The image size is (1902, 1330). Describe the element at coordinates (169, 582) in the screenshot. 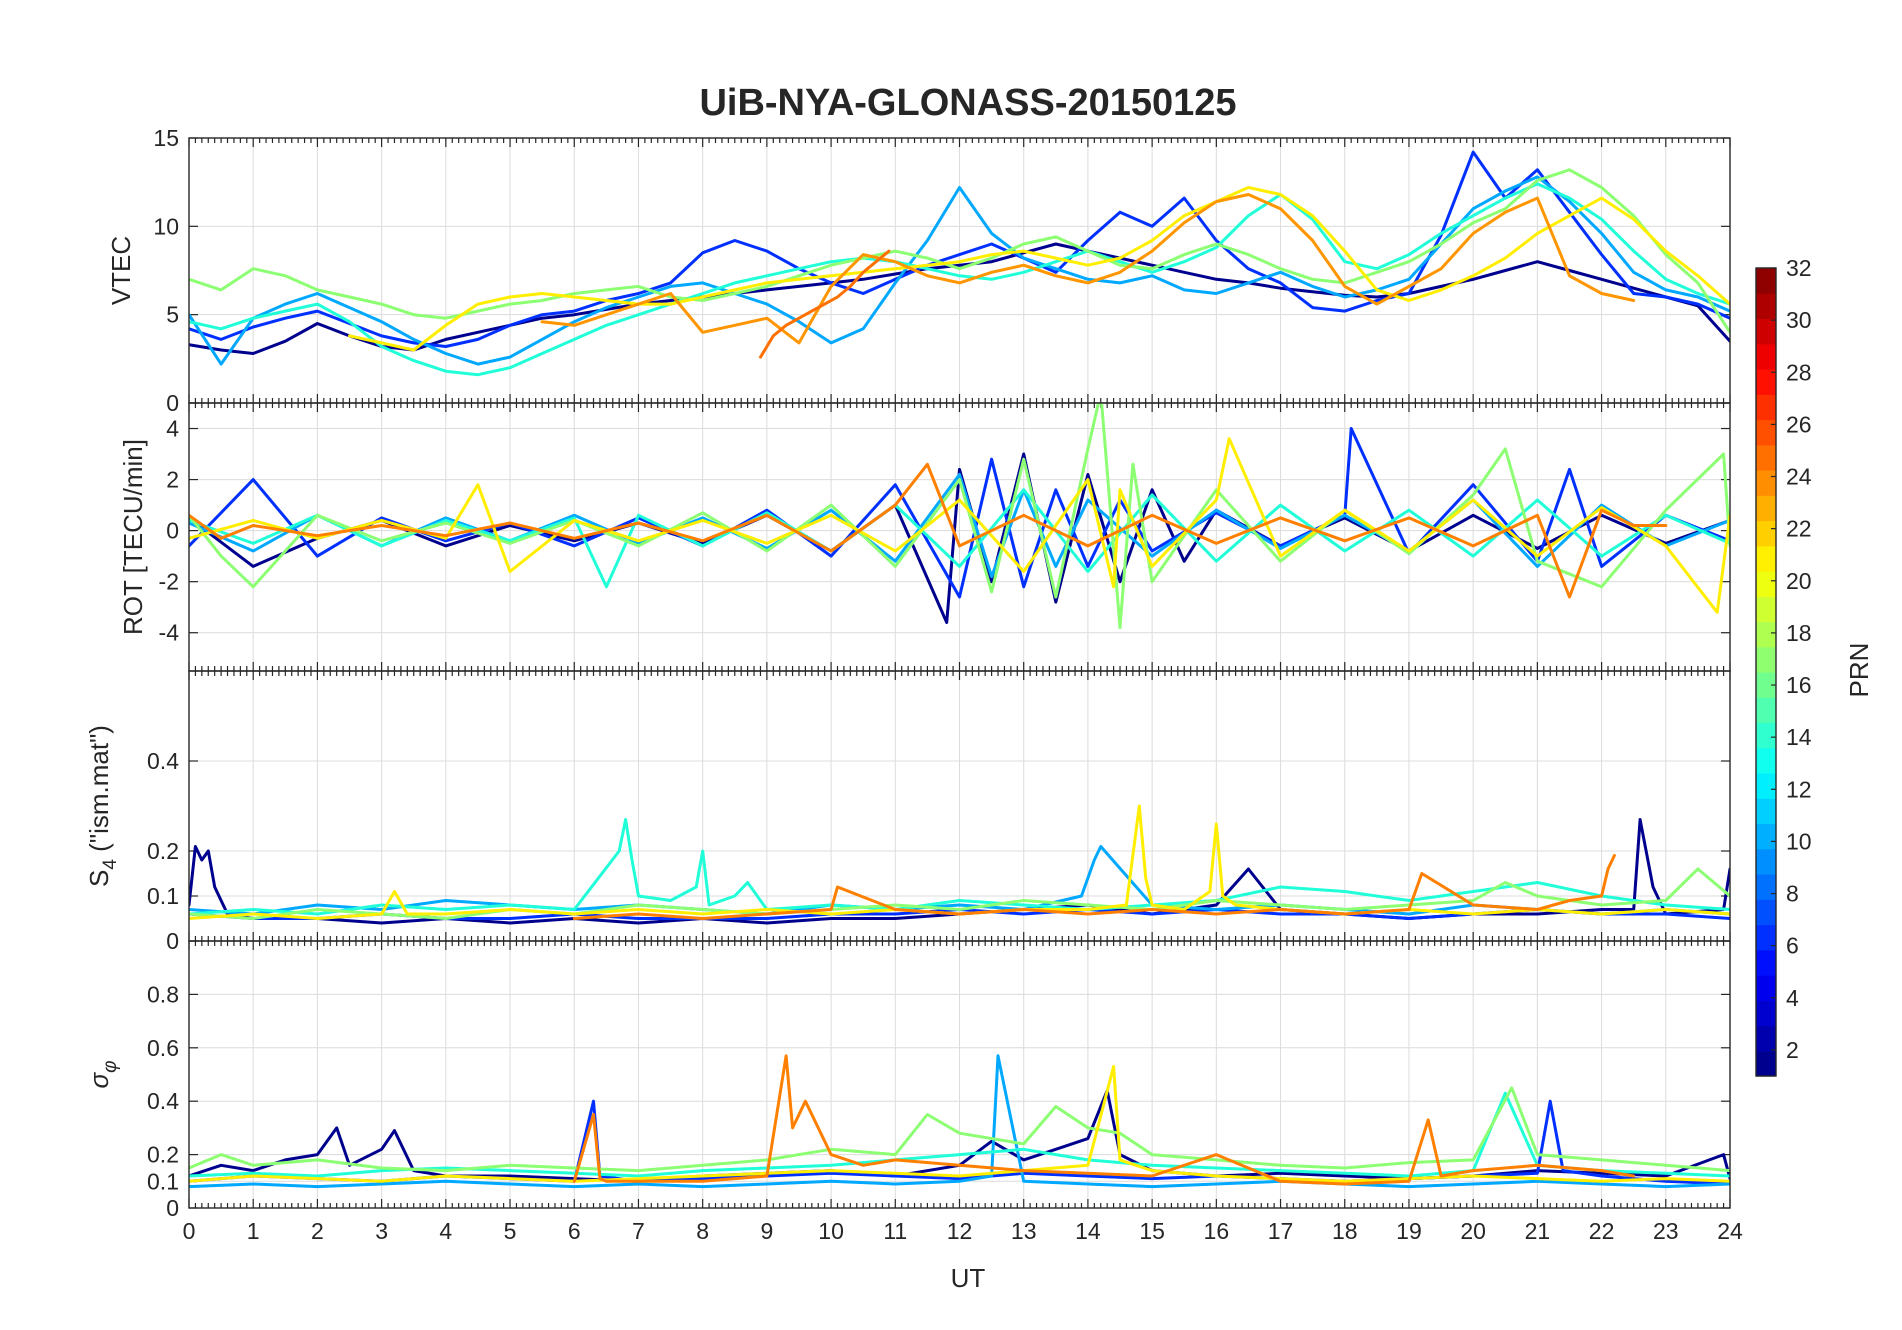

I see `y-tick-label: -2` at that location.